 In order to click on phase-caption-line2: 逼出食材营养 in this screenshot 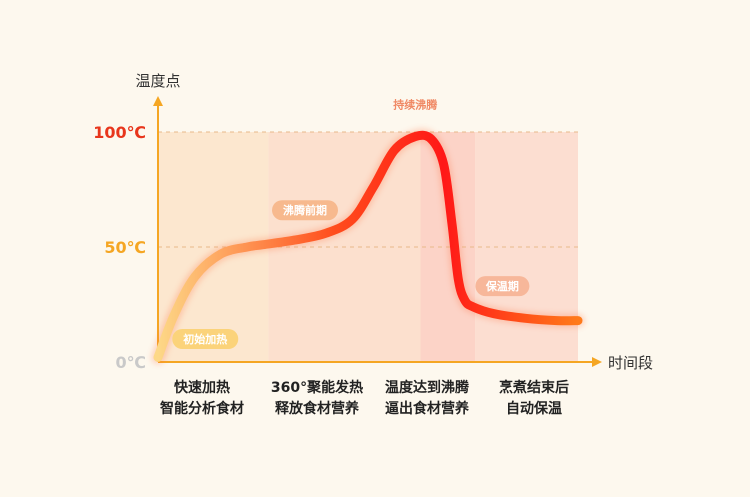, I will do `click(427, 408)`.